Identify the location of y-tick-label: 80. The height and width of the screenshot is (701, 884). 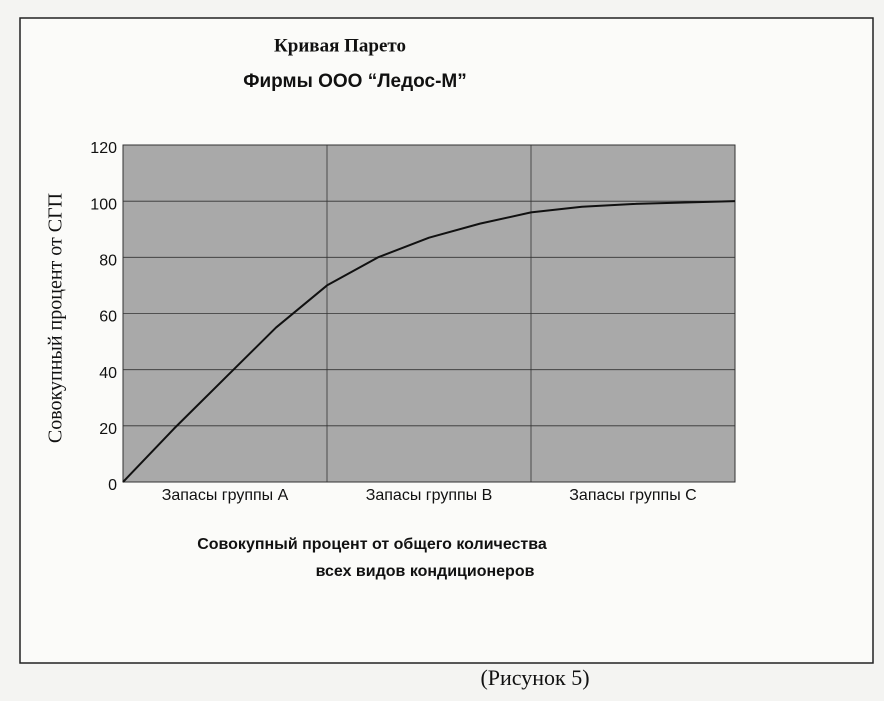
(108, 261).